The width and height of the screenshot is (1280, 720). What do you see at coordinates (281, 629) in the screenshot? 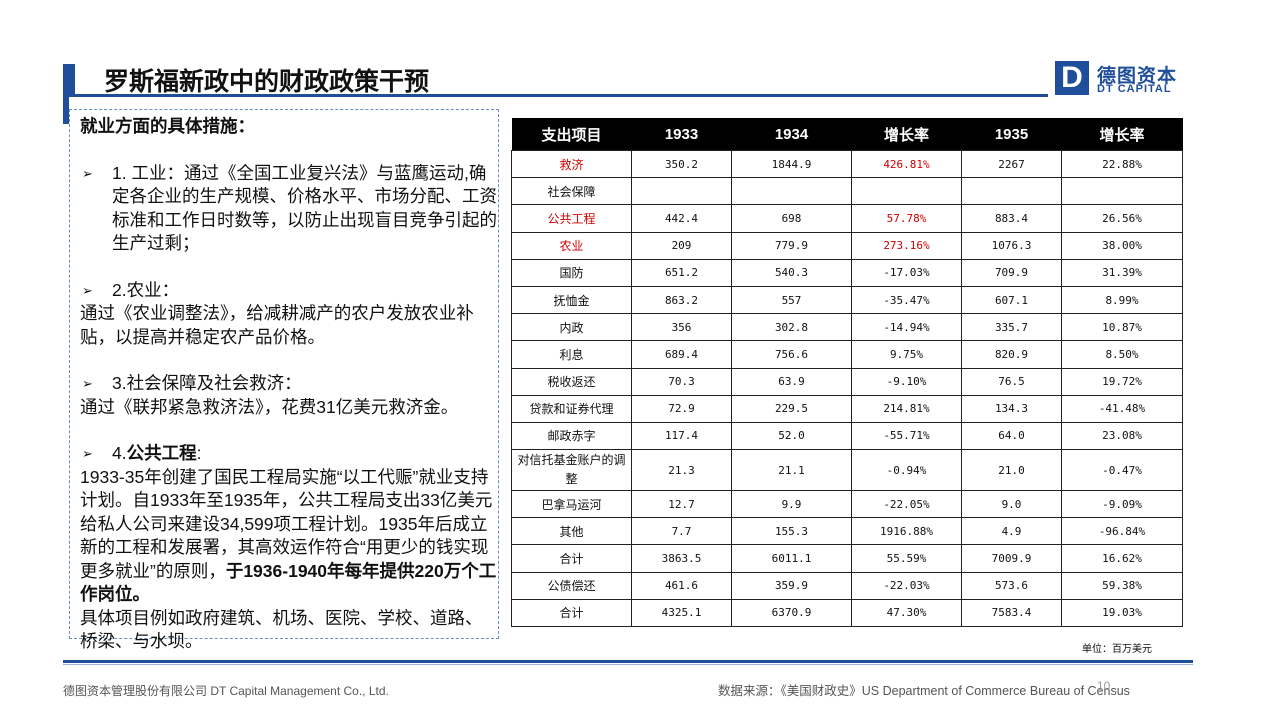
I see `measure-public-body-tail: 具体项目例如政府建筑、机场、医院、学校、道路、桥梁、与水坝。` at bounding box center [281, 629].